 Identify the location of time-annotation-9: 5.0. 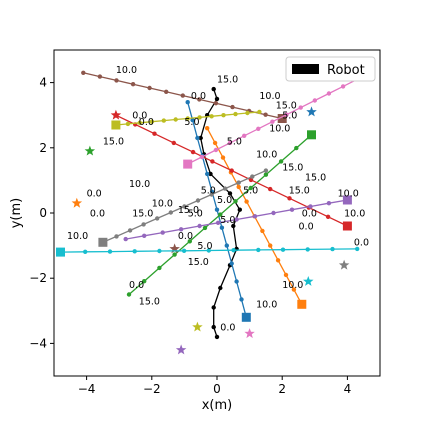
(191, 122).